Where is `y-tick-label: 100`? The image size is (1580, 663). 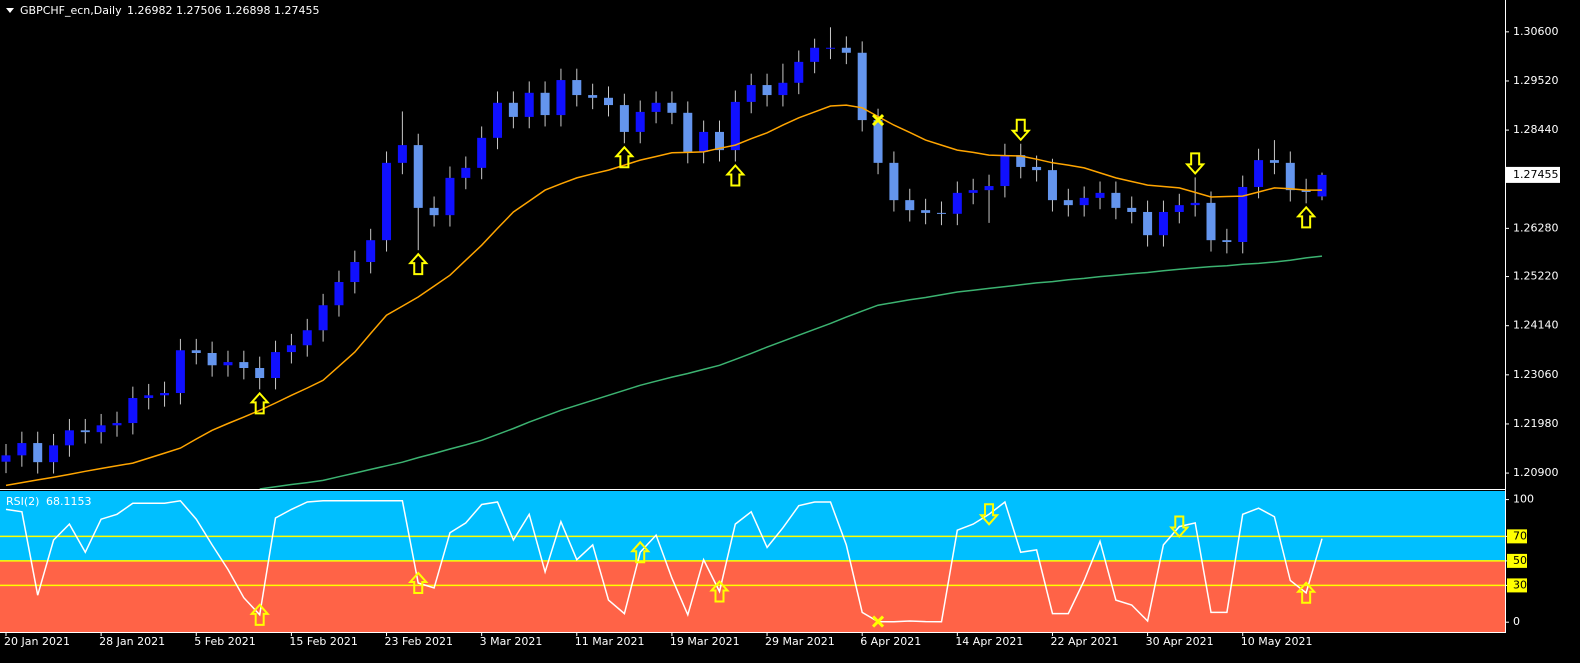 y-tick-label: 100 is located at coordinates (1523, 499).